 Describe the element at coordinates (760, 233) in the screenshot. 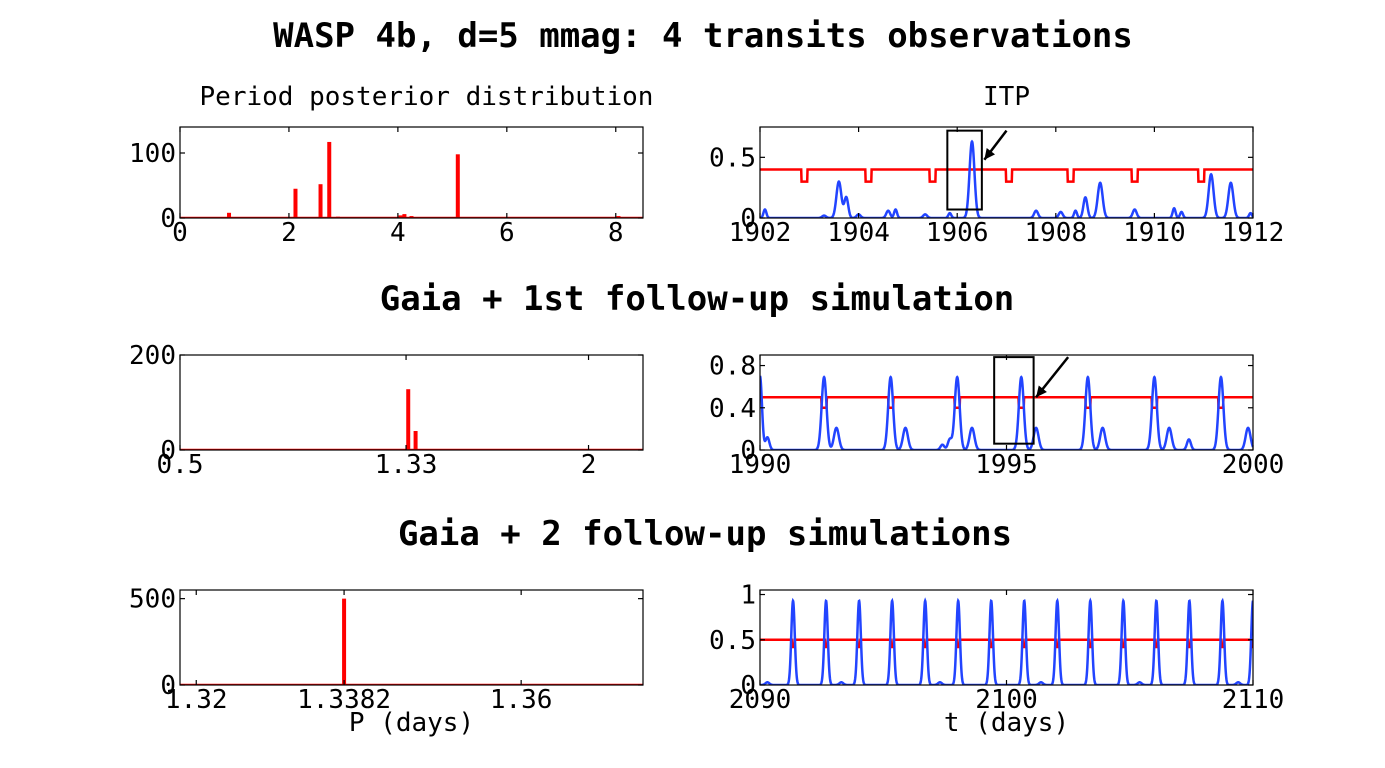

I see `itp-1-xtick-label-0: 1902` at that location.